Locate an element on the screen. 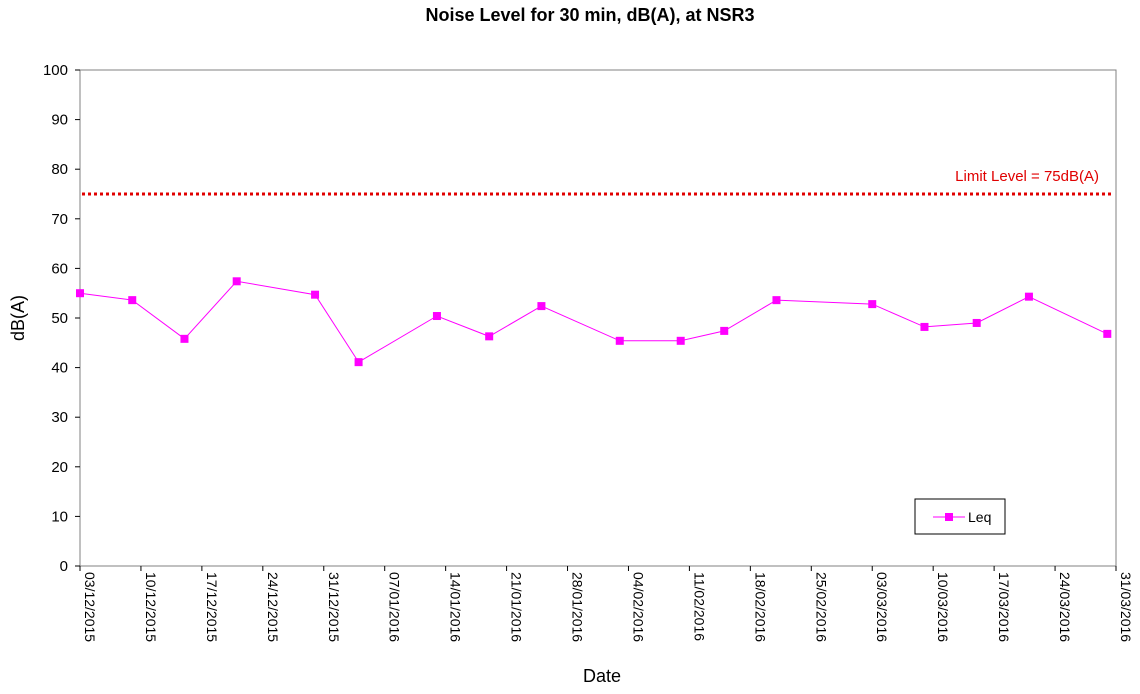 Image resolution: width=1140 pixels, height=694 pixels. x-tick-label: 10/03/2016 is located at coordinates (943, 607).